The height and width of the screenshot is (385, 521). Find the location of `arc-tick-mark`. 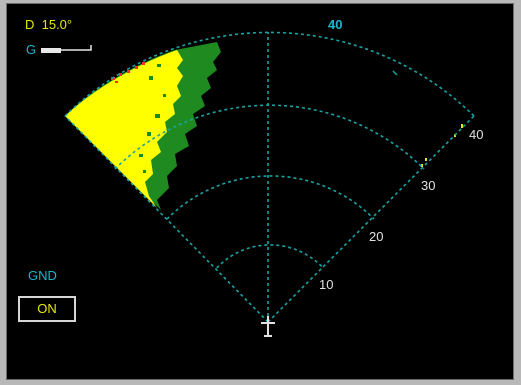

arc-tick-mark is located at coordinates (395, 73).